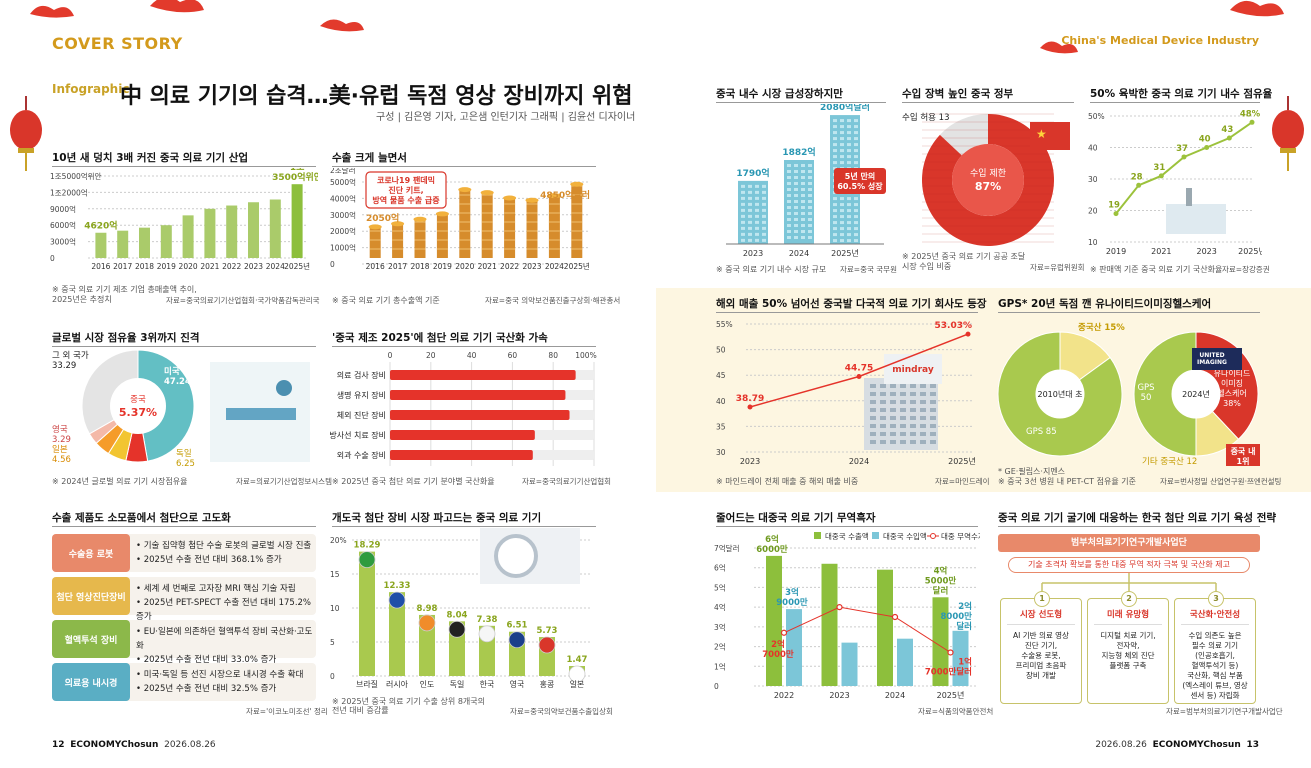 Image resolution: width=1311 pixels, height=768 pixels. What do you see at coordinates (1041, 432) in the screenshot?
I see `donut1-gps-label: GPS 85` at bounding box center [1041, 432].